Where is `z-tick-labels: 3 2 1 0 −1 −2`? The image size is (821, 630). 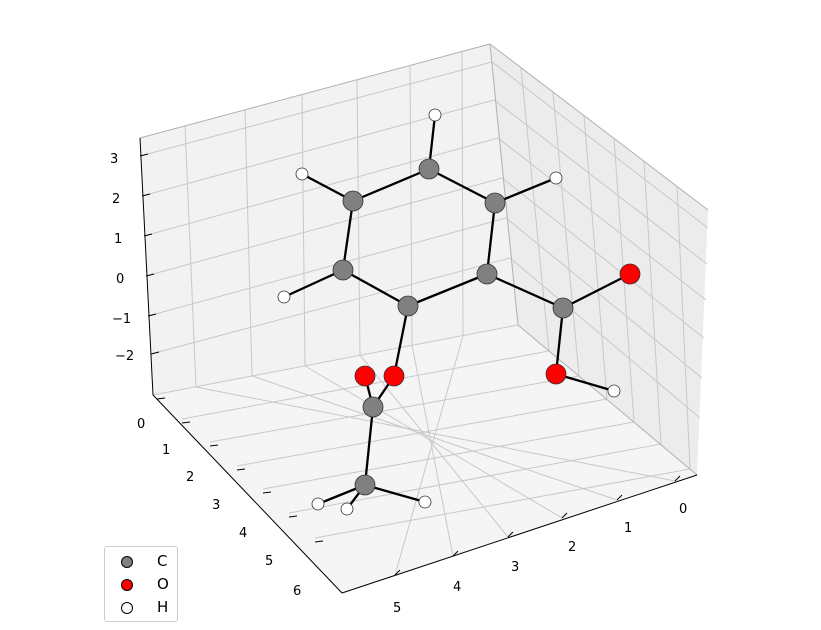
z-tick-labels: 3 2 1 0 −1 −2 is located at coordinates (122, 258).